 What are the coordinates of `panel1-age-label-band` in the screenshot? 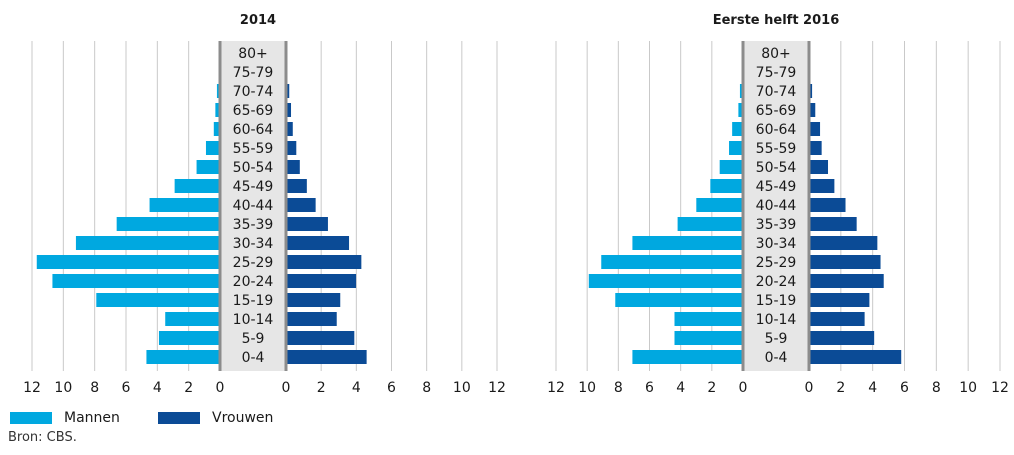 It's located at (253, 206).